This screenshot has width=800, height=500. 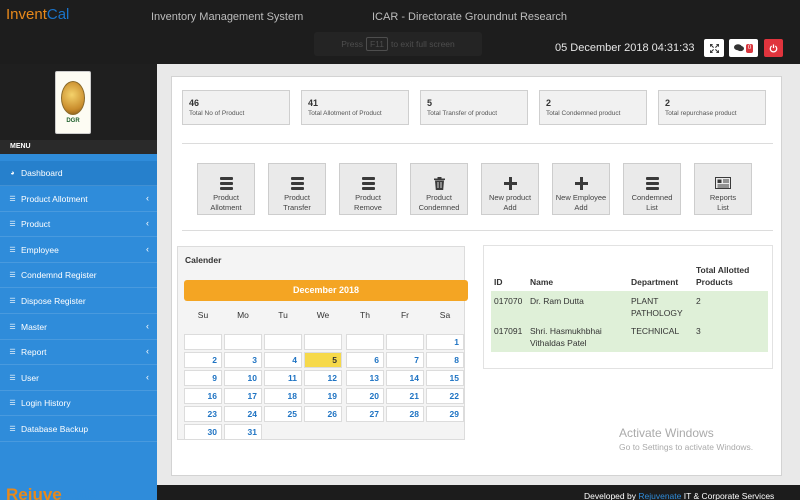 What do you see at coordinates (78, 301) in the screenshot?
I see `sidebar-item-dispose-register: ☰ Dispose Register` at bounding box center [78, 301].